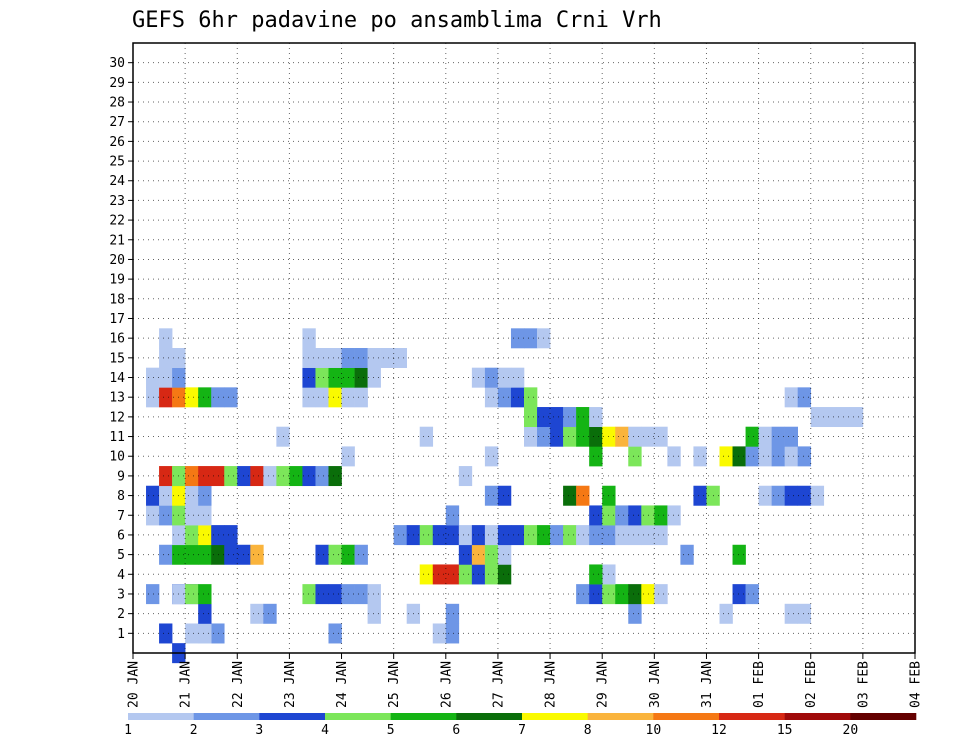 The width and height of the screenshot is (960, 742). I want to click on y-tick-label: 29, so click(117, 83).